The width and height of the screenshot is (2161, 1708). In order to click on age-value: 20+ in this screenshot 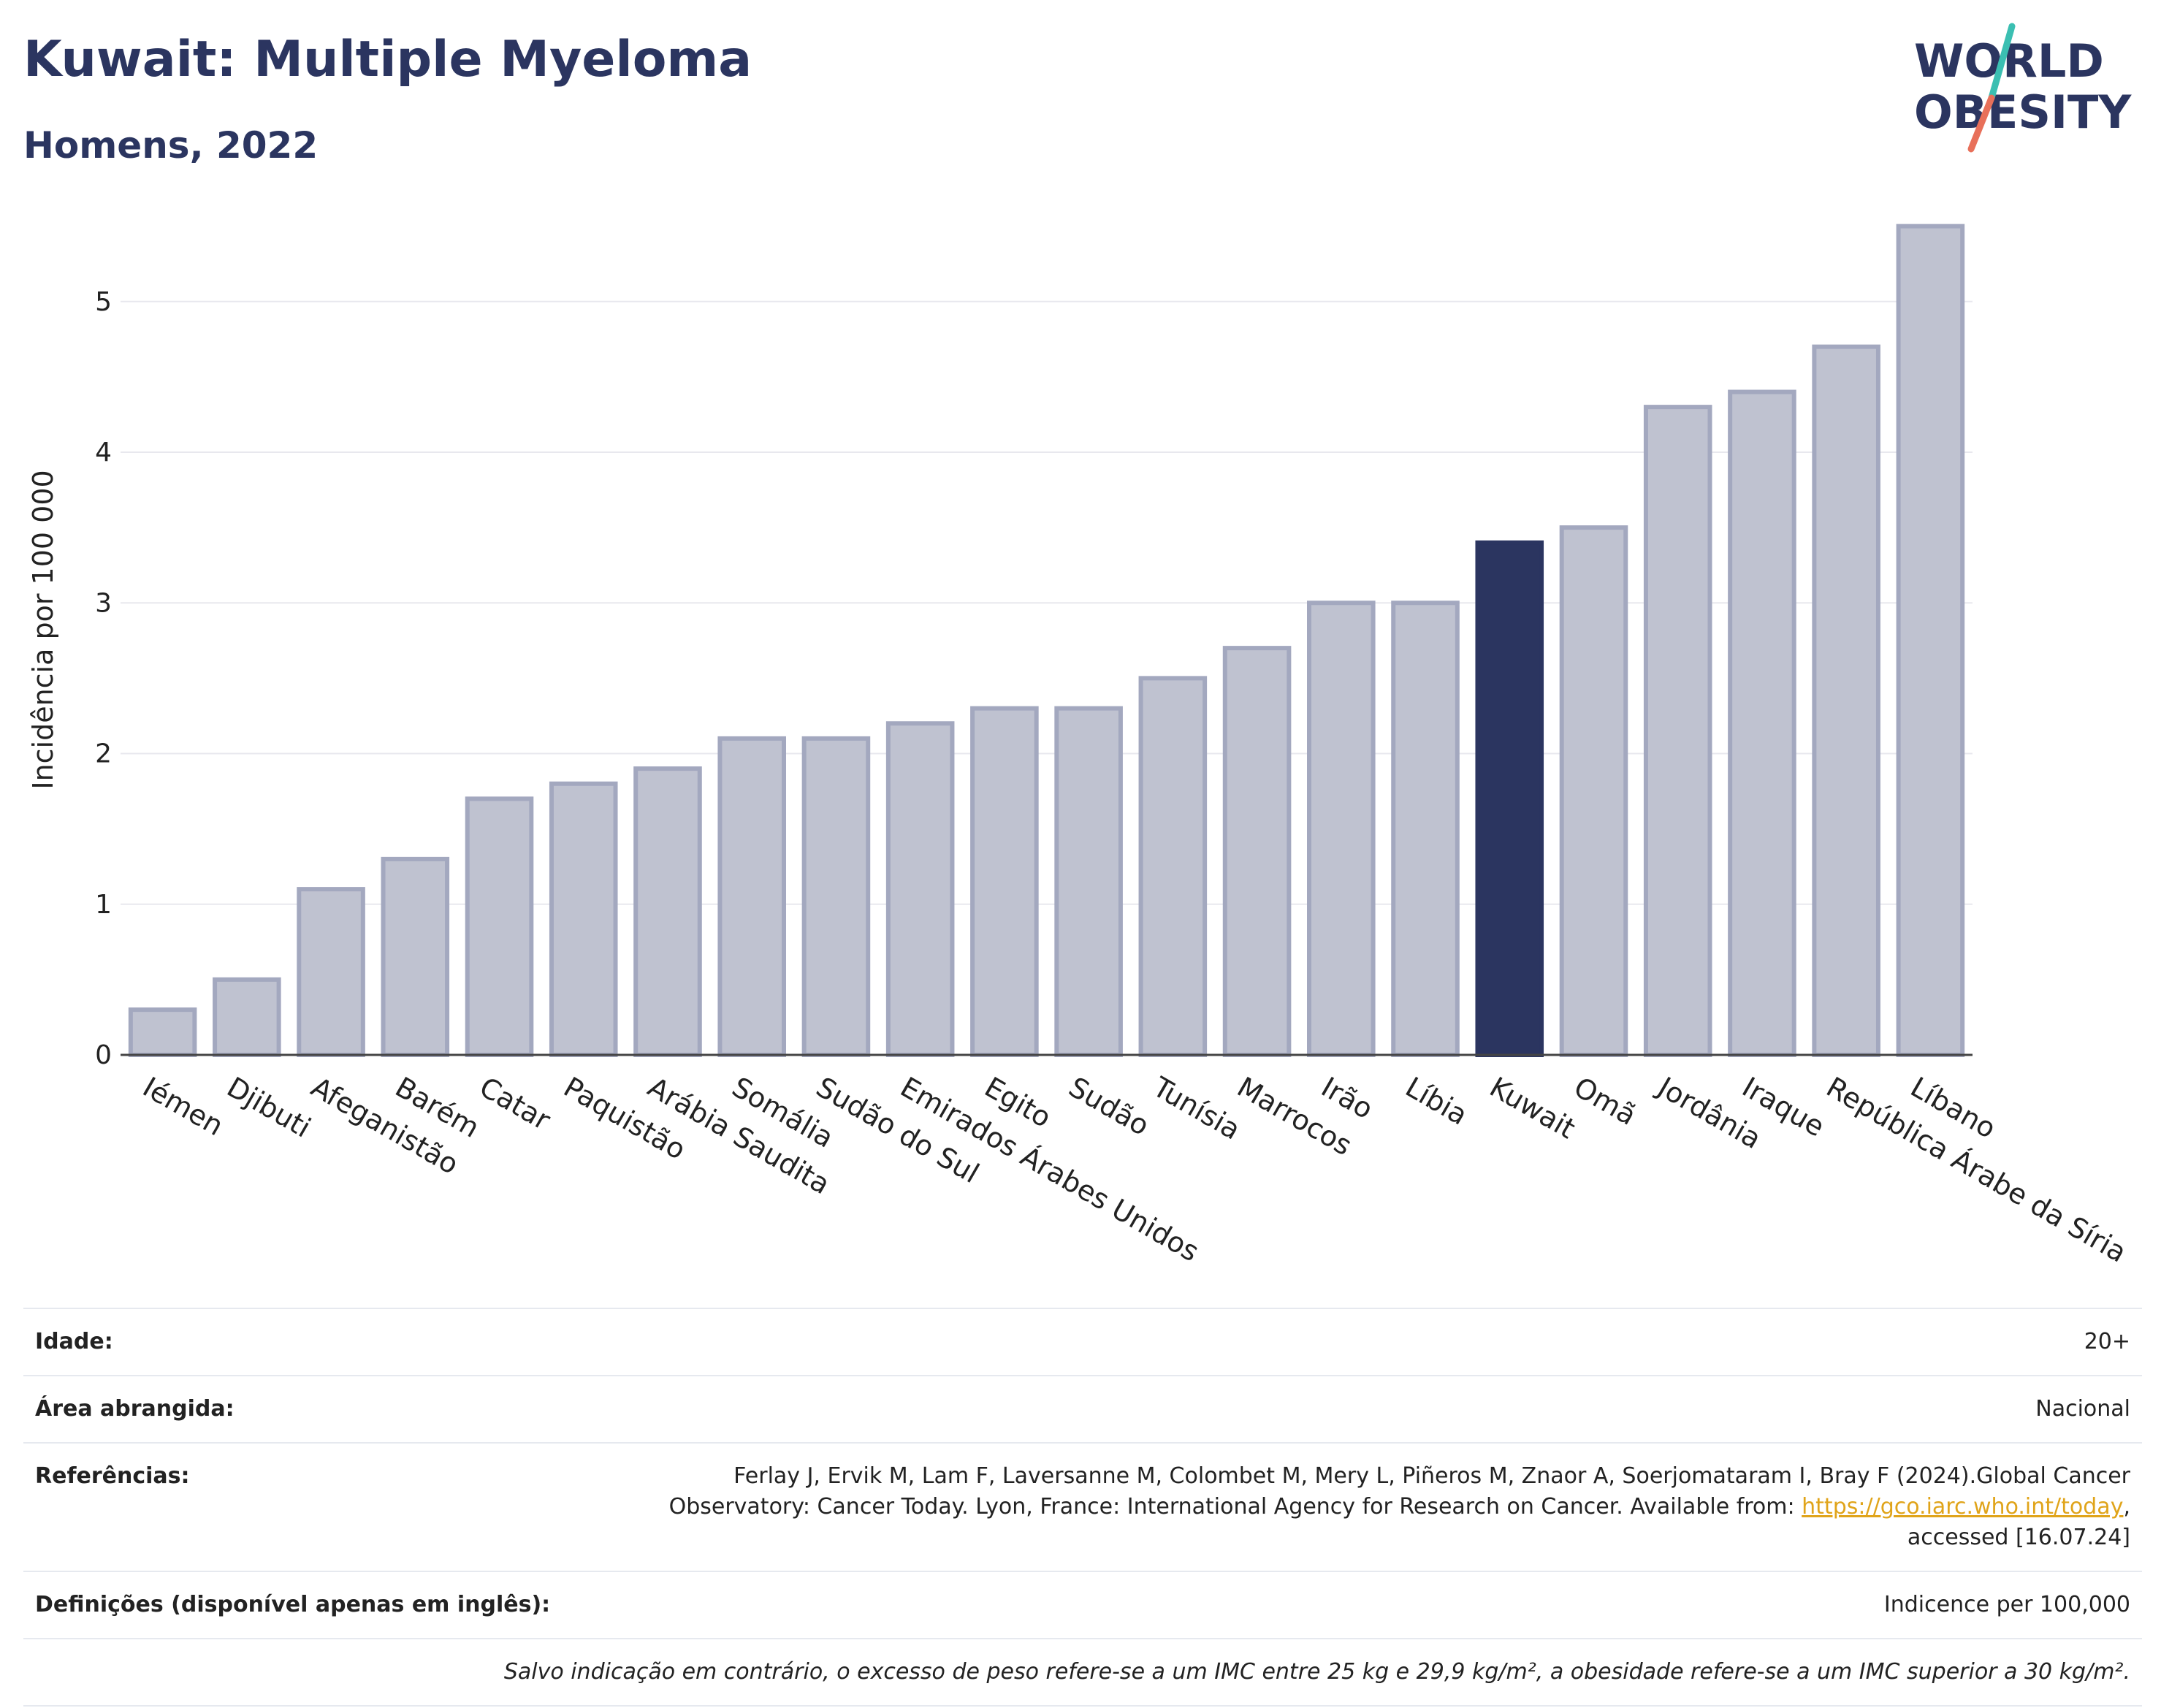, I will do `click(1372, 1342)`.